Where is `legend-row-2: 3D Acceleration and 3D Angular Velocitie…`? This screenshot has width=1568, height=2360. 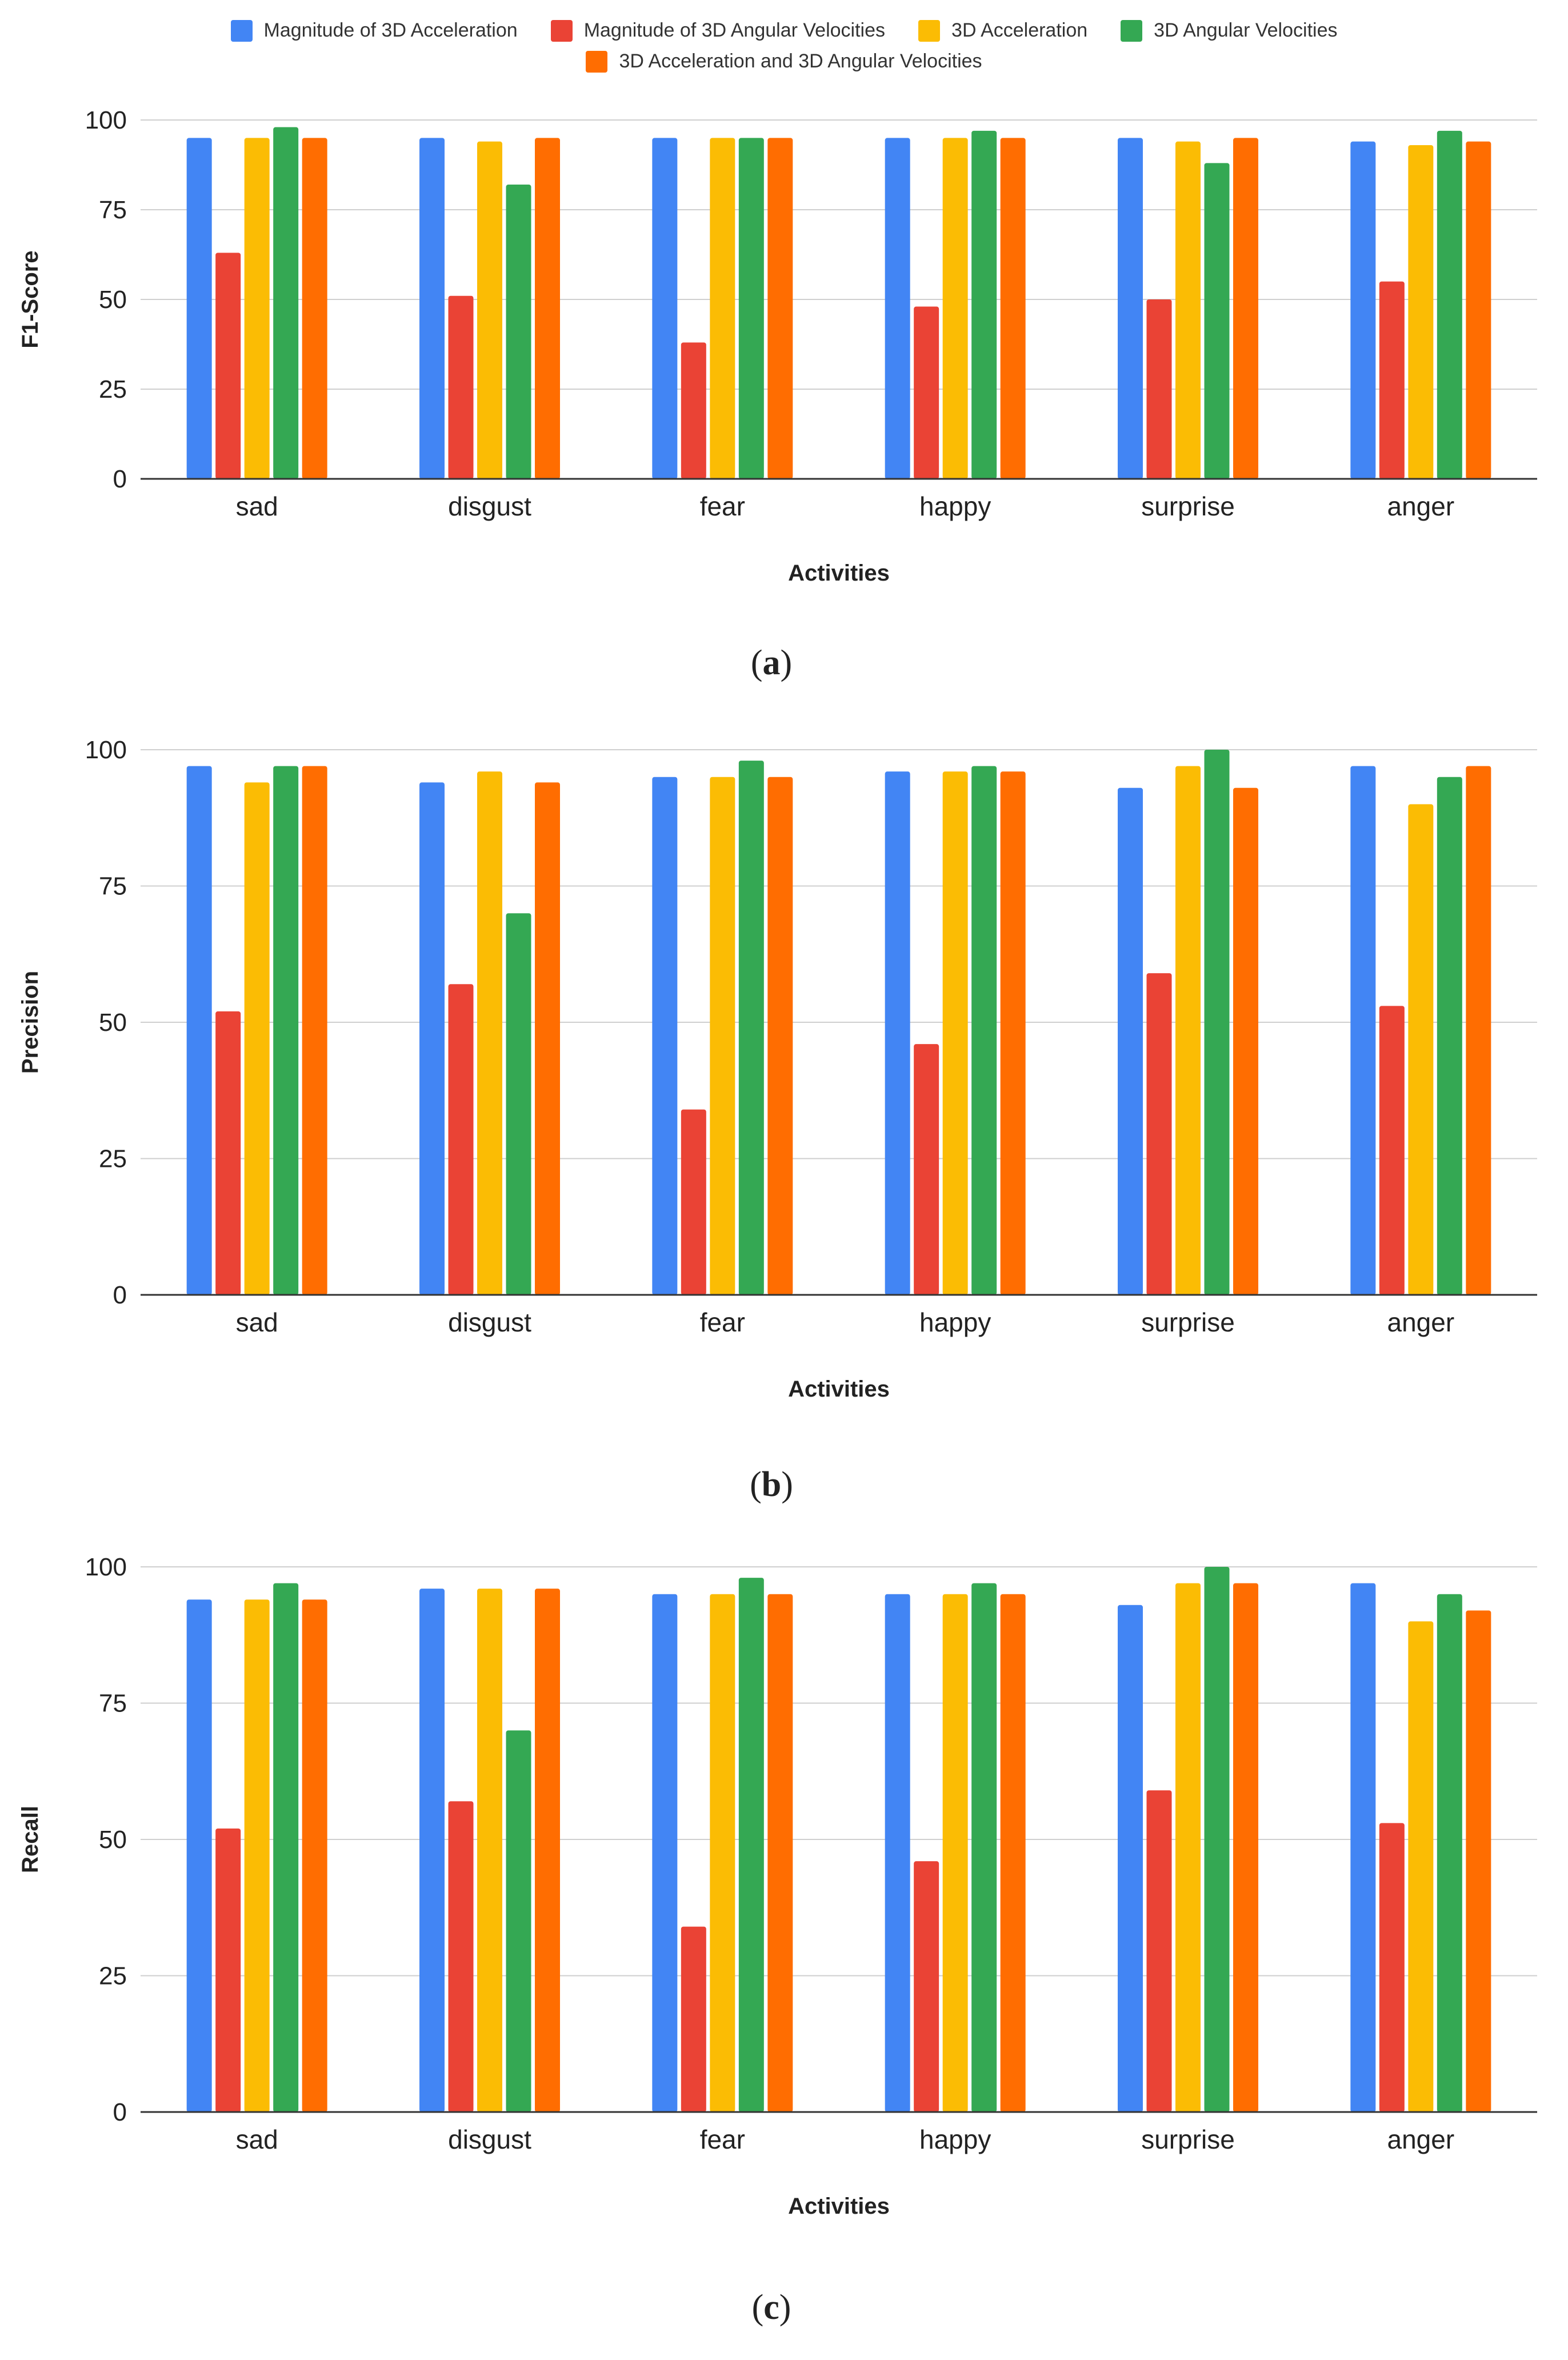
legend-row-2: 3D Acceleration and 3D Angular Velocitie… is located at coordinates (784, 61).